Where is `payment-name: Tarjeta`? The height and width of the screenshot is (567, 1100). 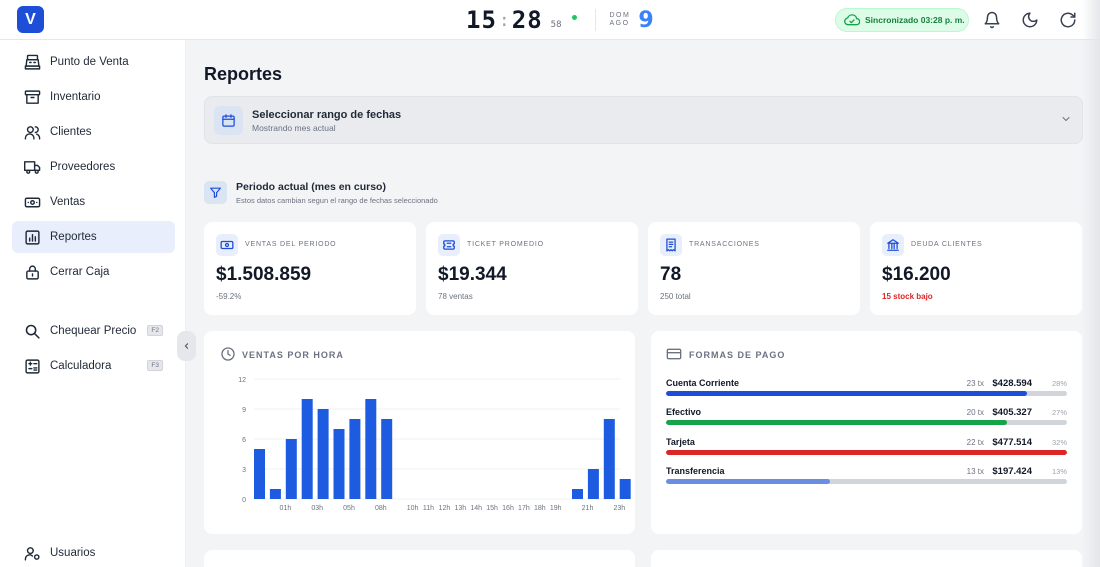
payment-name: Tarjeta is located at coordinates (680, 442).